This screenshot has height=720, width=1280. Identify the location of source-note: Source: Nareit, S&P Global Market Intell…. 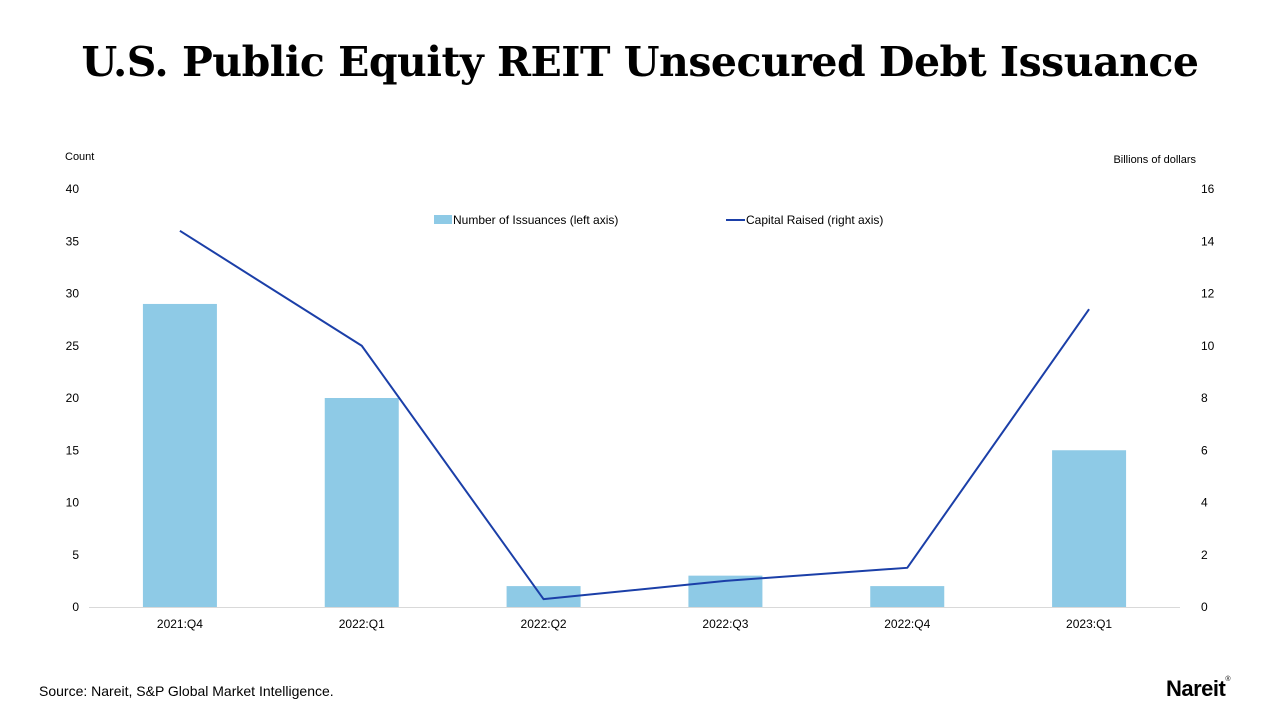
(186, 691).